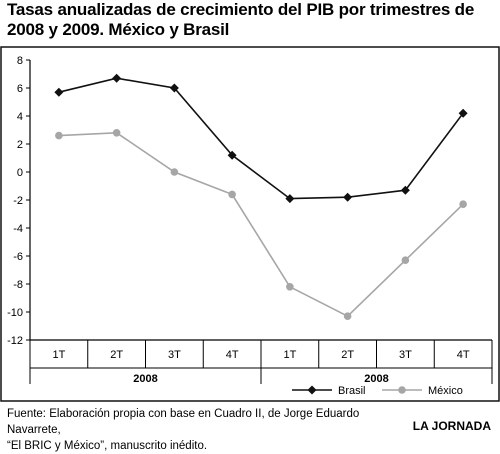  I want to click on legend-marker-brasil, so click(312, 390).